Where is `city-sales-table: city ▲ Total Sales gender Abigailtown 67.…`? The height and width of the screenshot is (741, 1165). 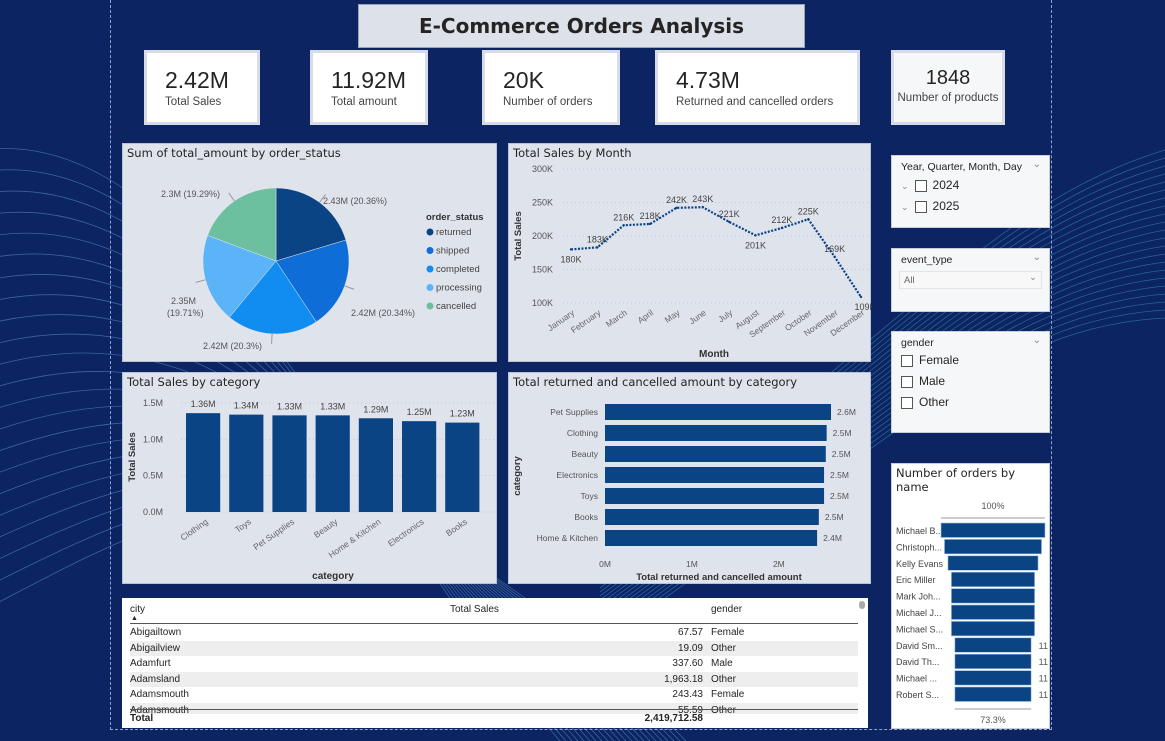 city-sales-table: city ▲ Total Sales gender Abigailtown 67.… is located at coordinates (495, 663).